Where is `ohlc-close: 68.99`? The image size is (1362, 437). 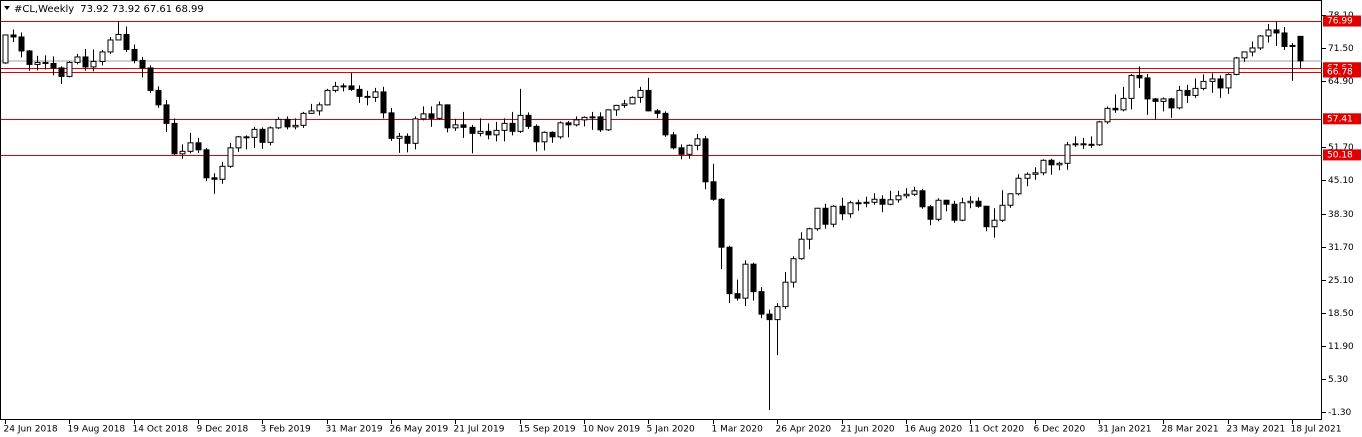 ohlc-close: 68.99 is located at coordinates (189, 9).